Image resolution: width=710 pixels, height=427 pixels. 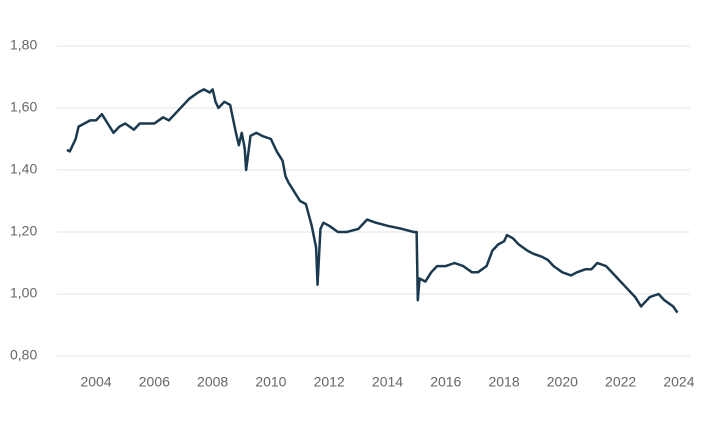 What do you see at coordinates (620, 382) in the screenshot?
I see `x-tick-label: 2022` at bounding box center [620, 382].